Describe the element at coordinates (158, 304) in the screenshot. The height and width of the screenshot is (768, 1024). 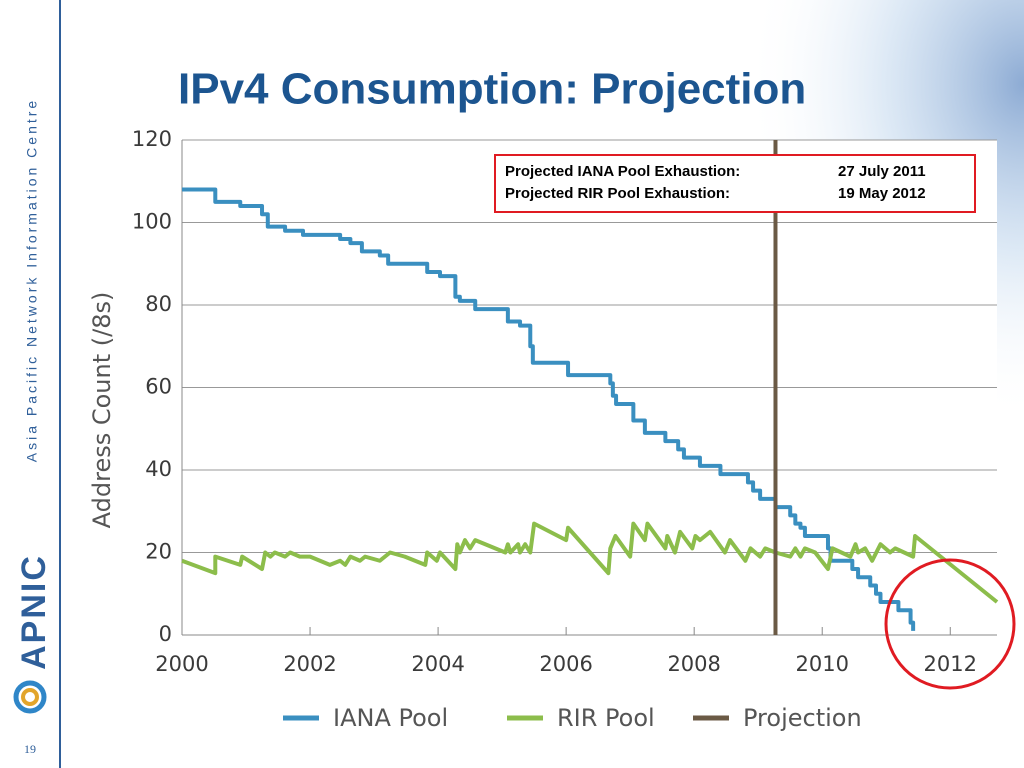
I see `y-tick-label: 80` at that location.